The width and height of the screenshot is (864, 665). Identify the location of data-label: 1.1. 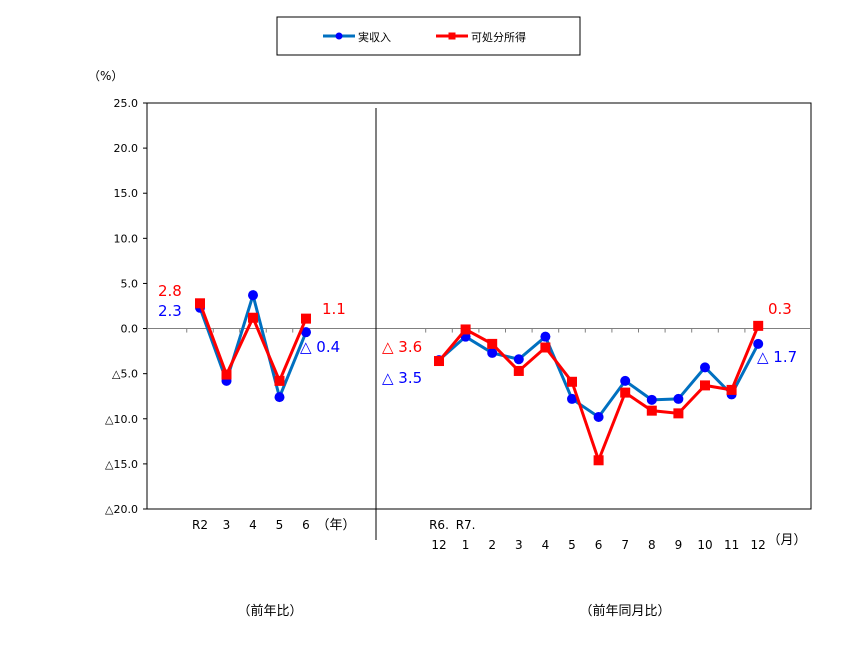
(334, 309).